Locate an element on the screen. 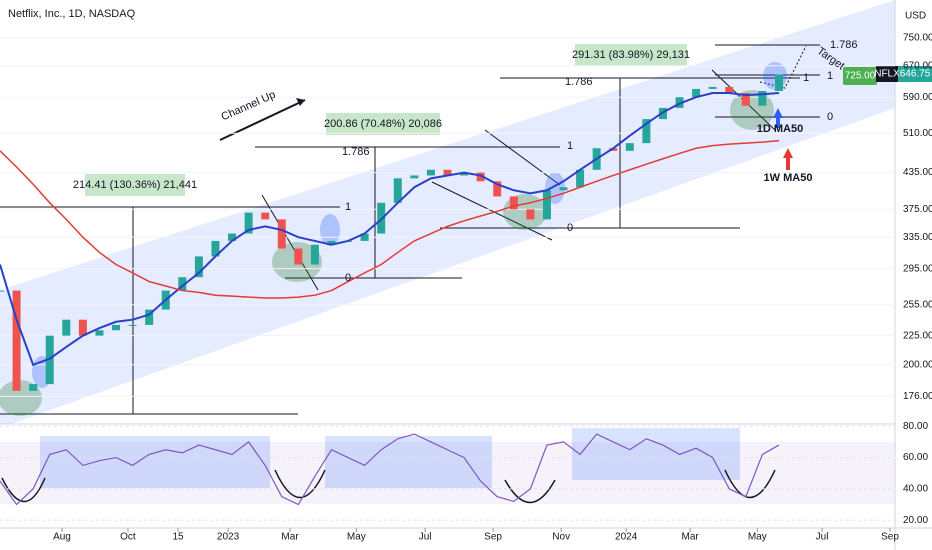 The height and width of the screenshot is (550, 932). y-tick-label: 335.00 is located at coordinates (917, 237).